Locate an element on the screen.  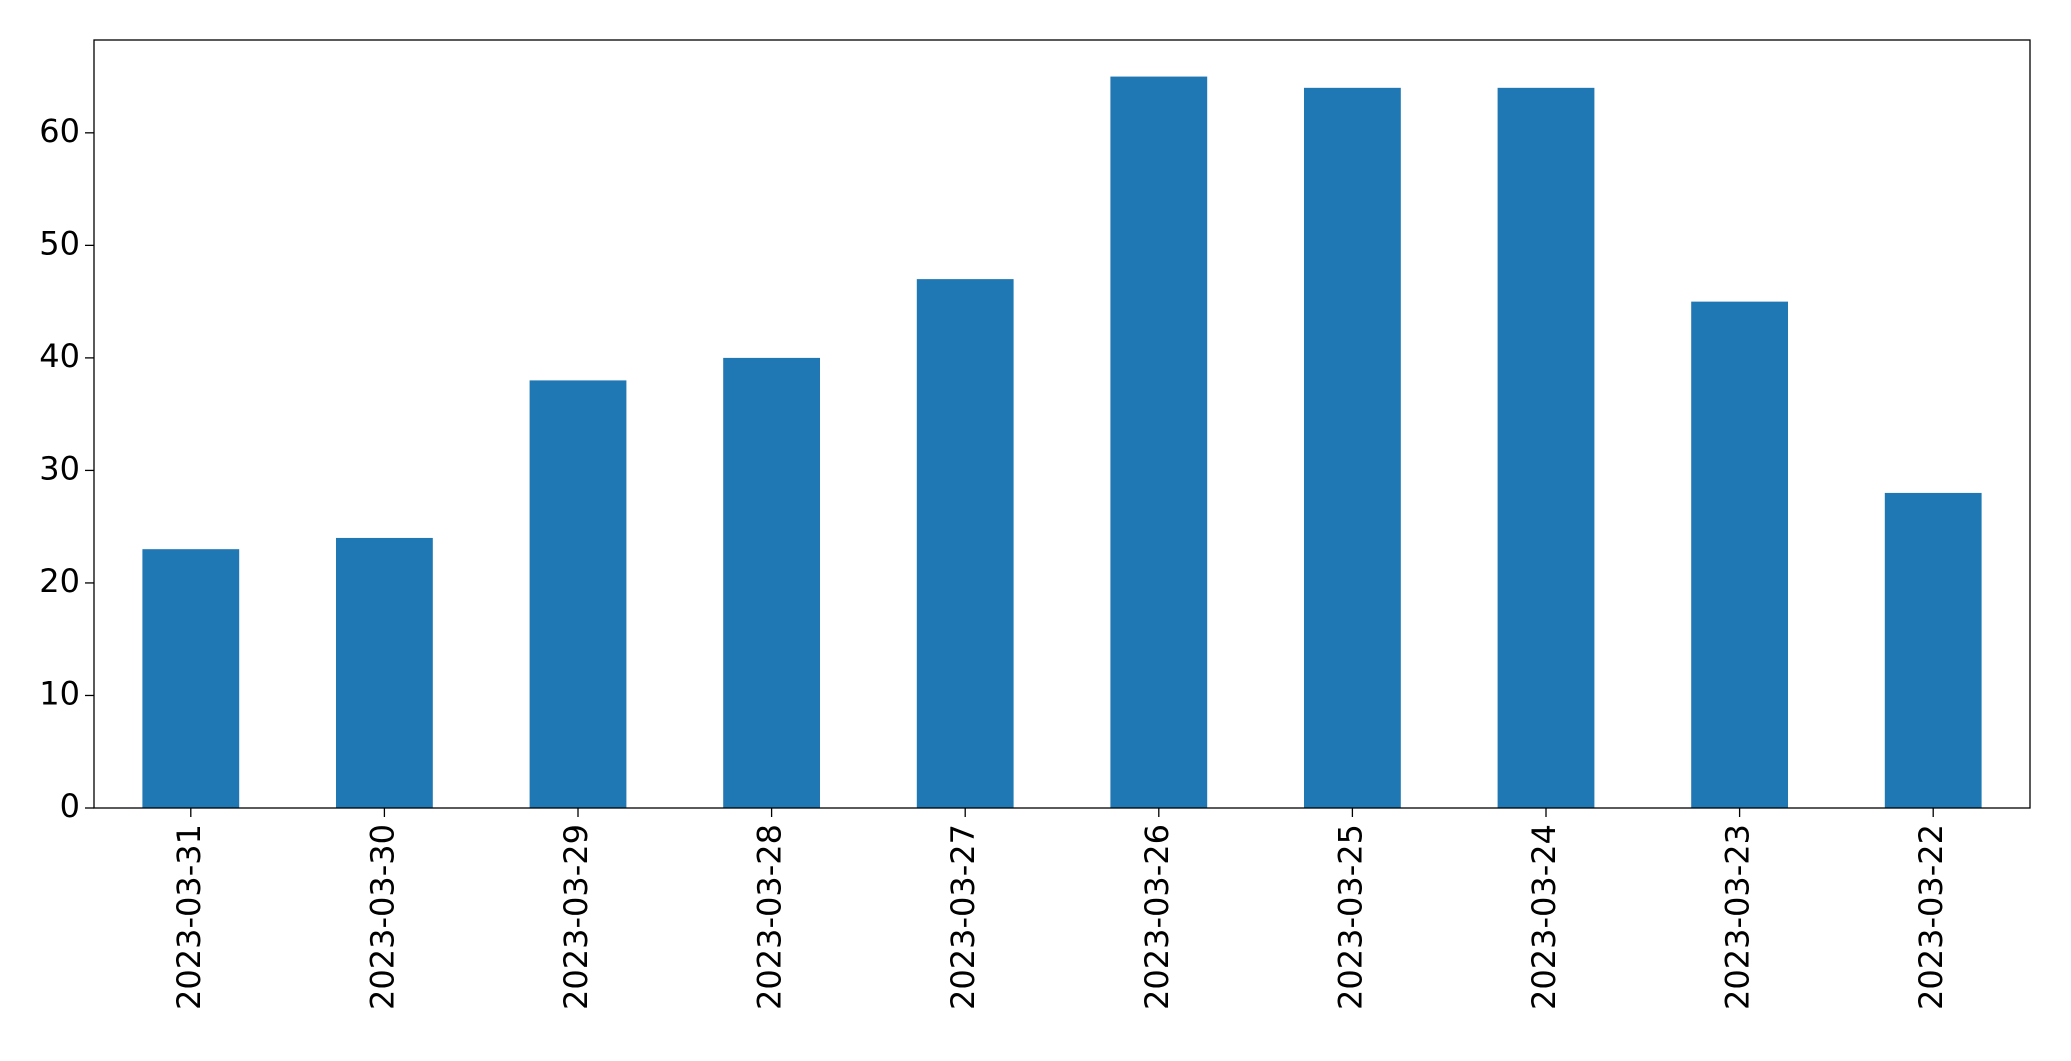
y-tick-label: 60 is located at coordinates (59, 131).